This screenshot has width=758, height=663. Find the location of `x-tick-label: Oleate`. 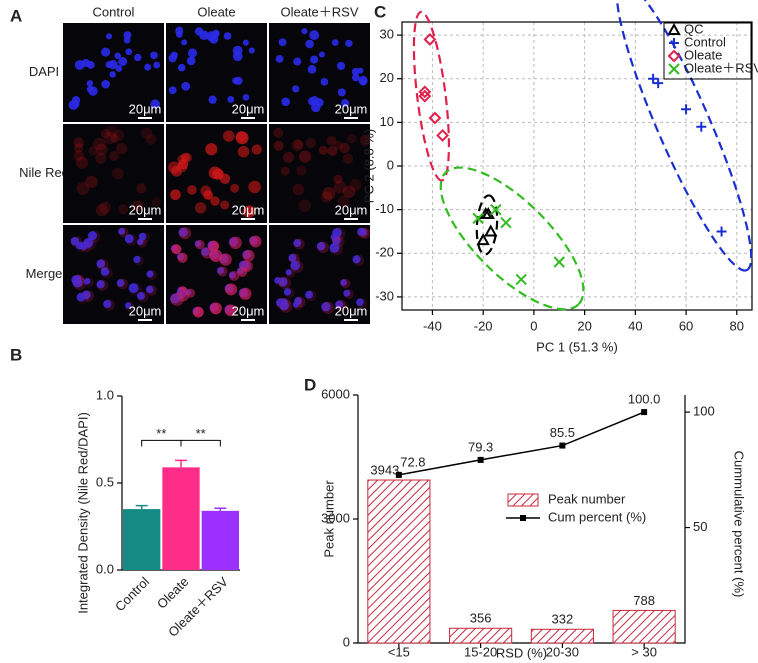

x-tick-label: Oleate is located at coordinates (173, 593).